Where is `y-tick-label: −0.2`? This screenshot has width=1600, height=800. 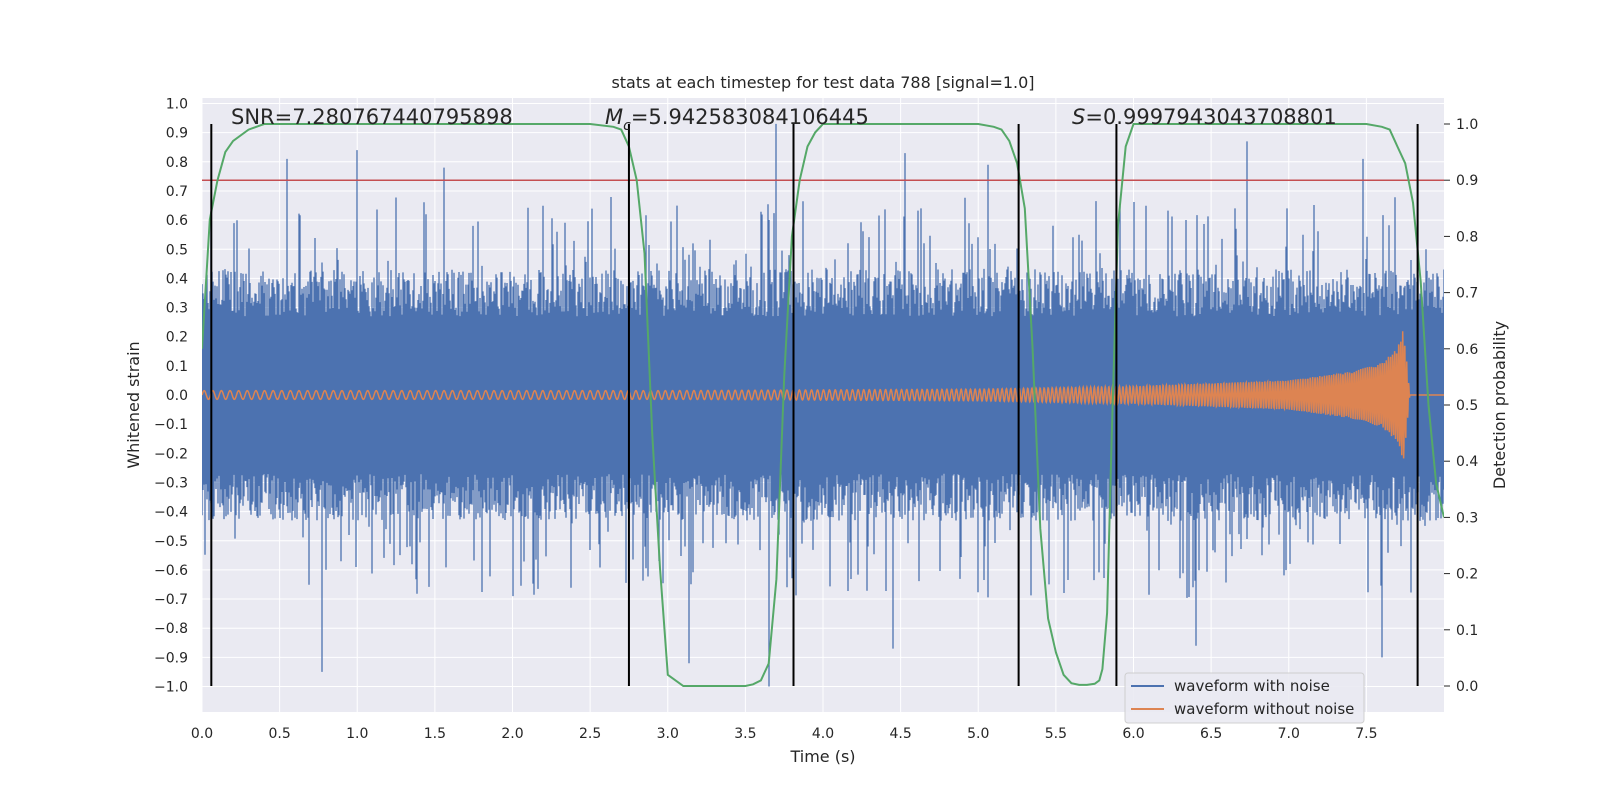
y-tick-label: −0.2 is located at coordinates (171, 454).